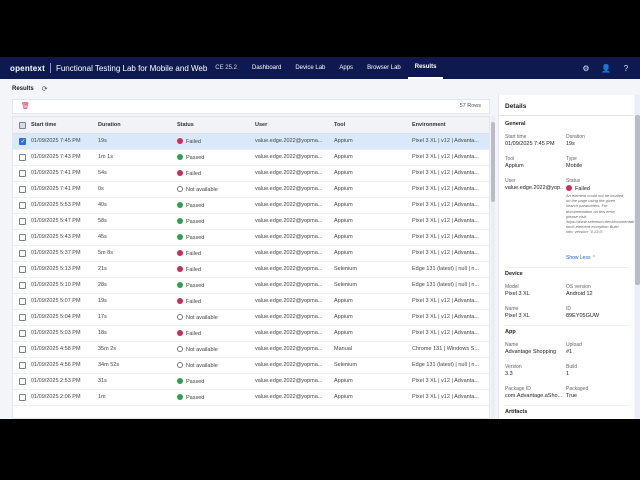  Describe the element at coordinates (429, 125) in the screenshot. I see `column-environment: Environment` at that location.